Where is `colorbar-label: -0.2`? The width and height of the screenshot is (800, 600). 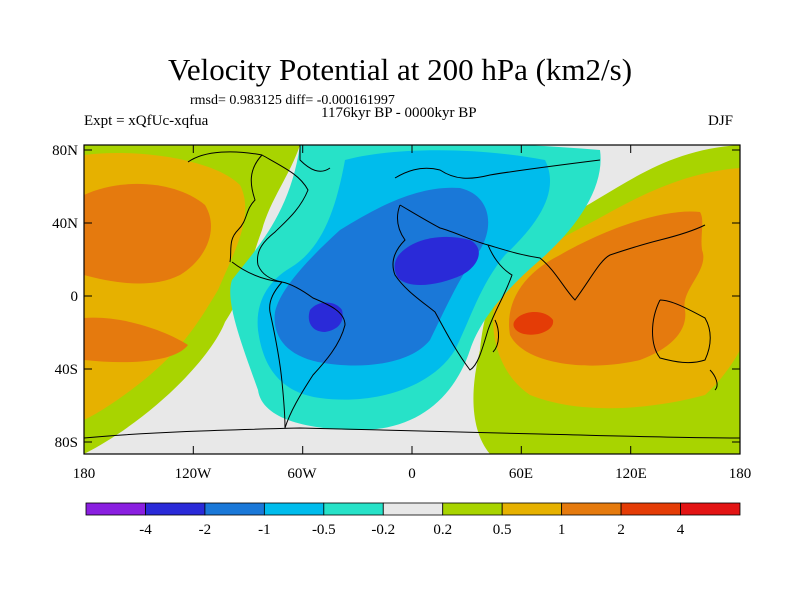 colorbar-label: -0.2 is located at coordinates (383, 530).